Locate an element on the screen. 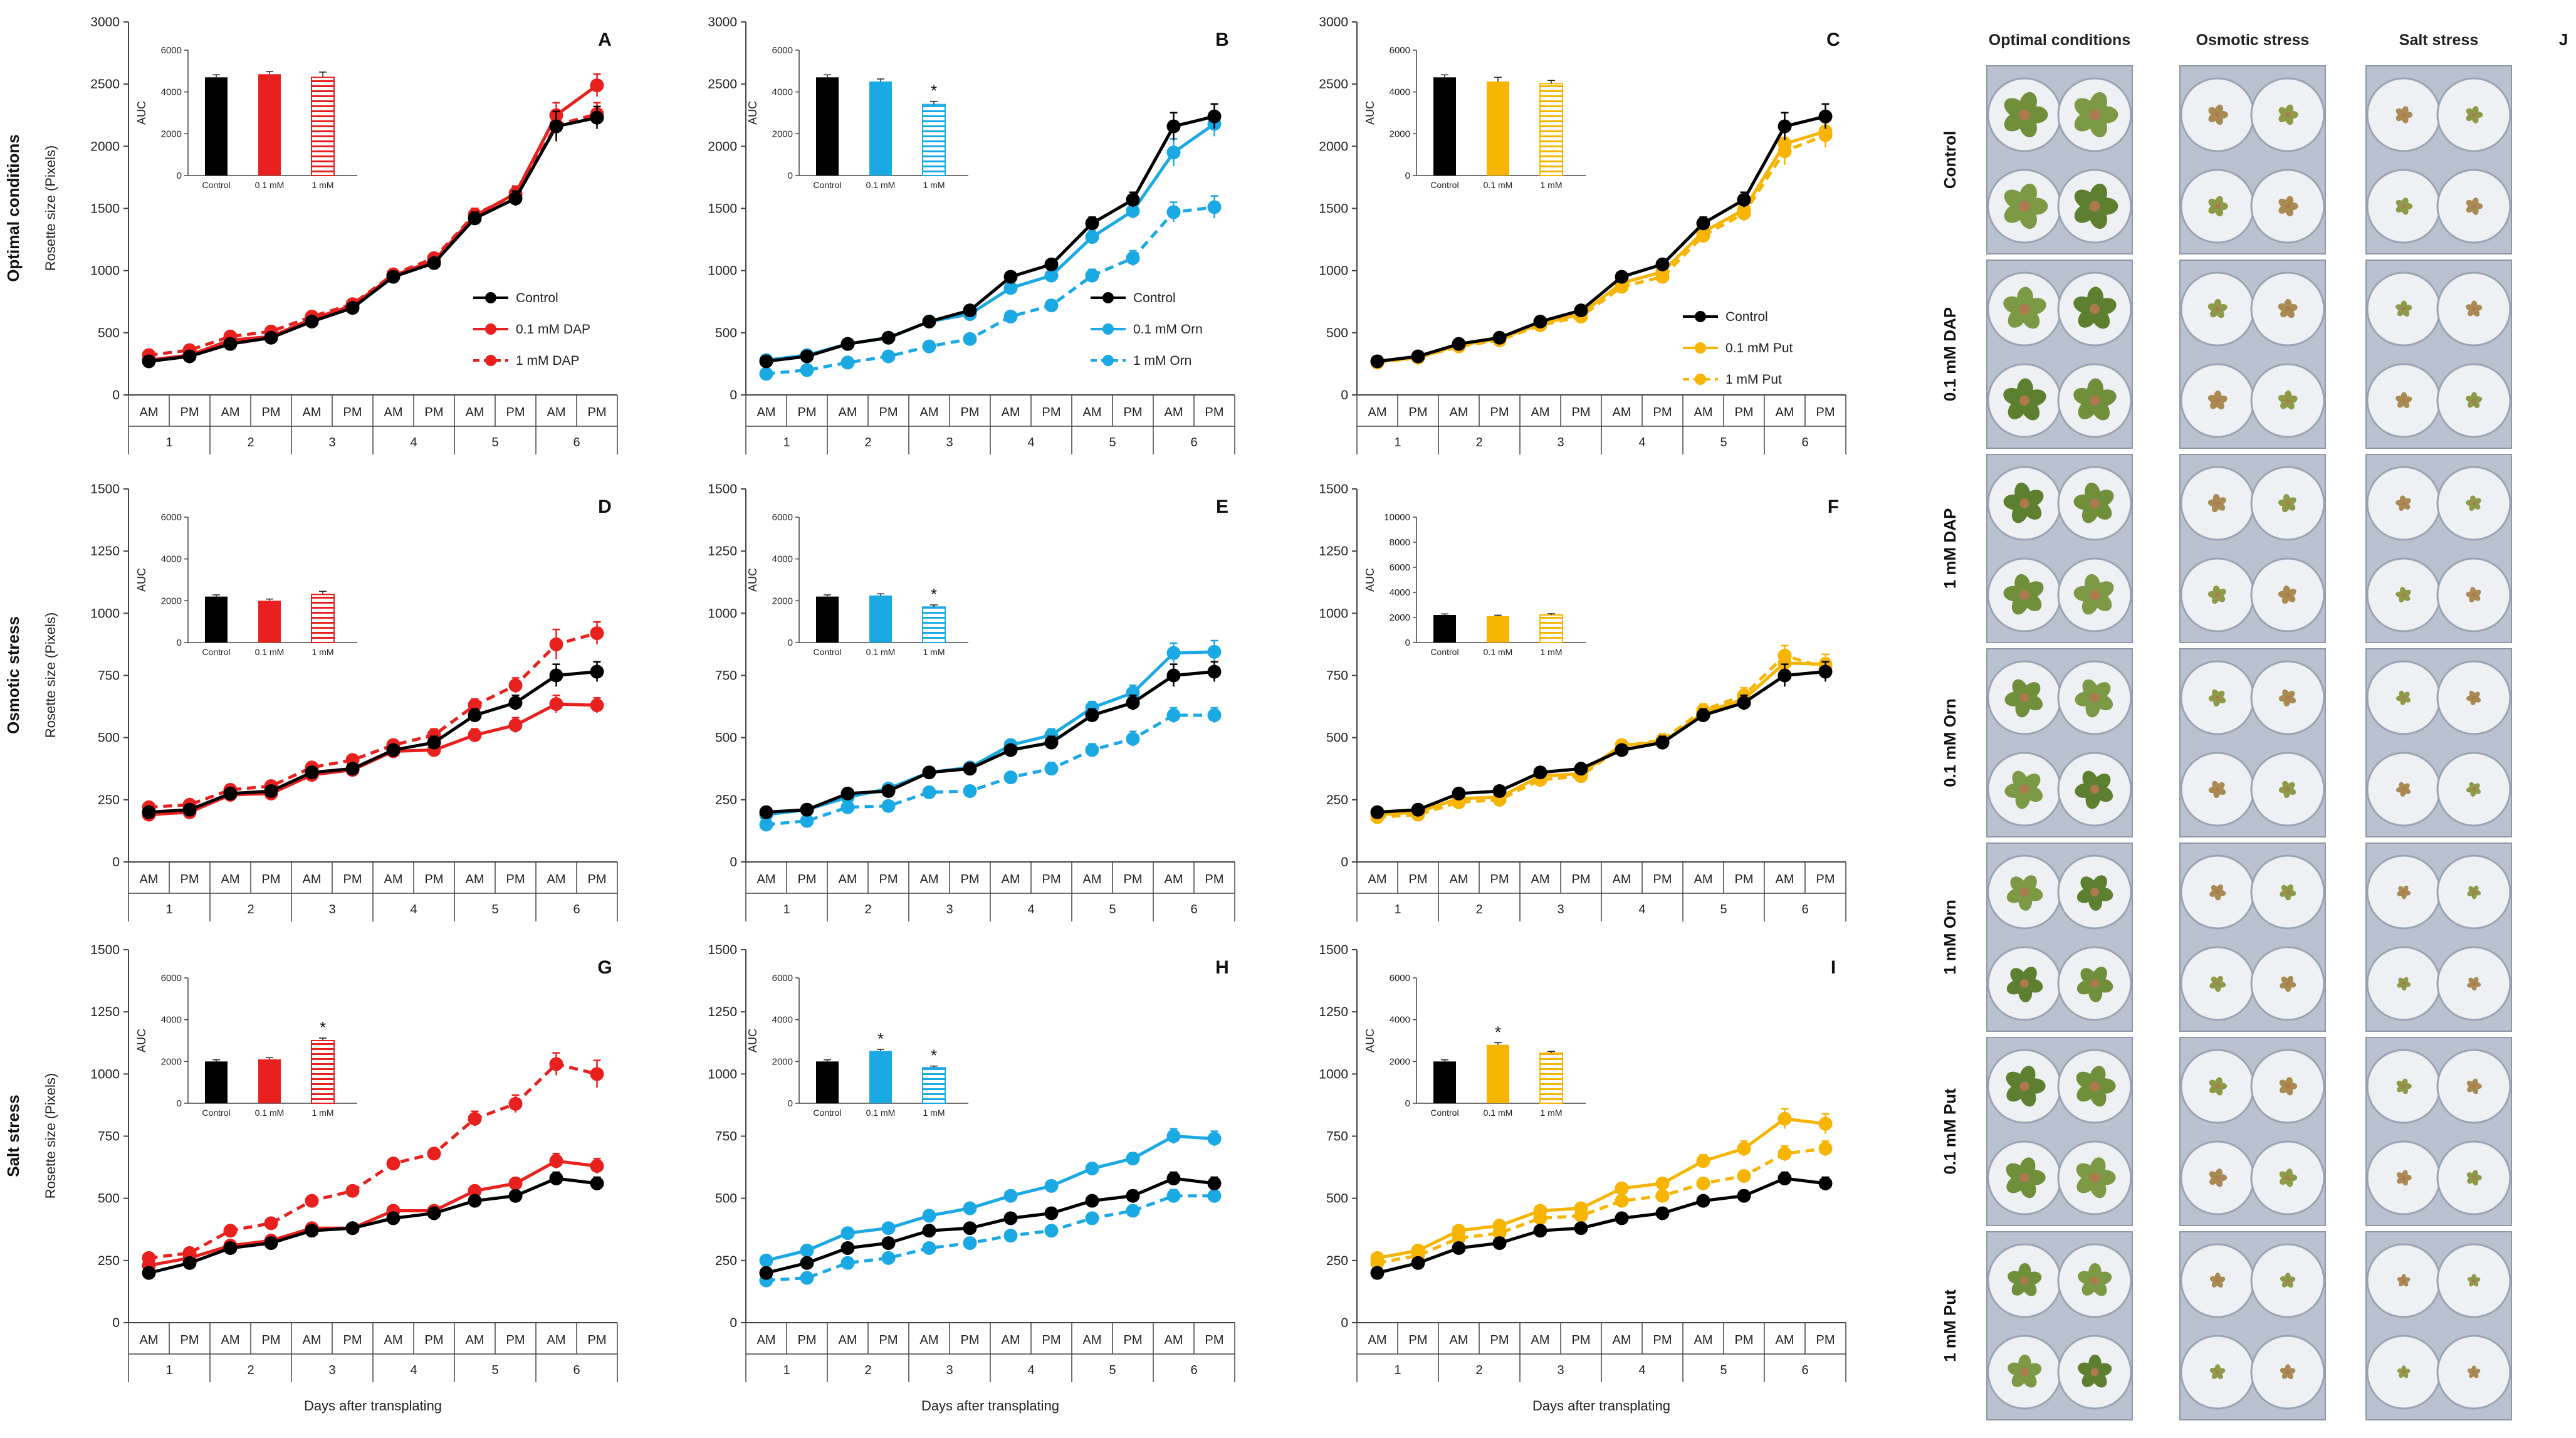 The image size is (2576, 1438). row-label: Optimal conditions is located at coordinates (13, 207).